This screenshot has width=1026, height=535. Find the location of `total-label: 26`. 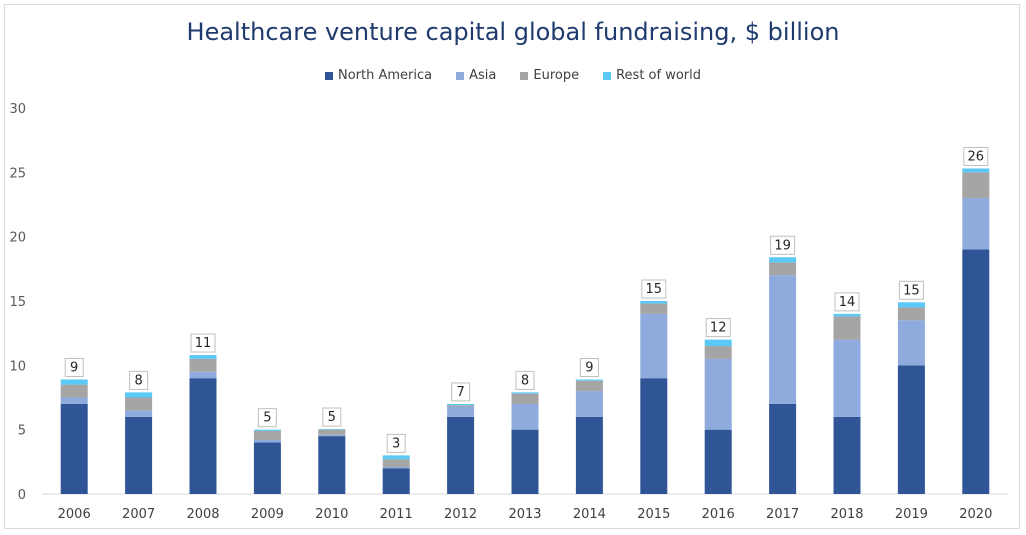

total-label: 26 is located at coordinates (976, 156).